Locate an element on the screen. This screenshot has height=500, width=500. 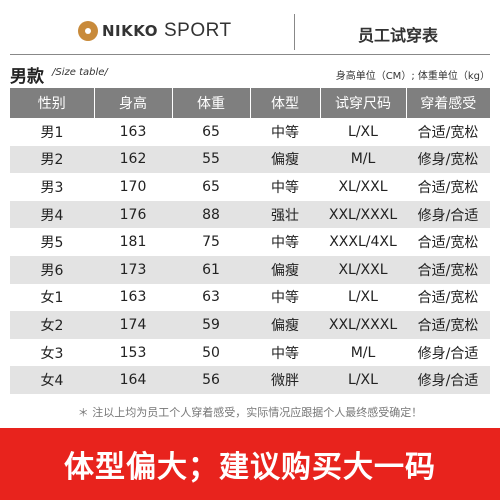
table-row: 男2 162 55 偏瘦 M/L 修身/宽松 is located at coordinates (250, 159).